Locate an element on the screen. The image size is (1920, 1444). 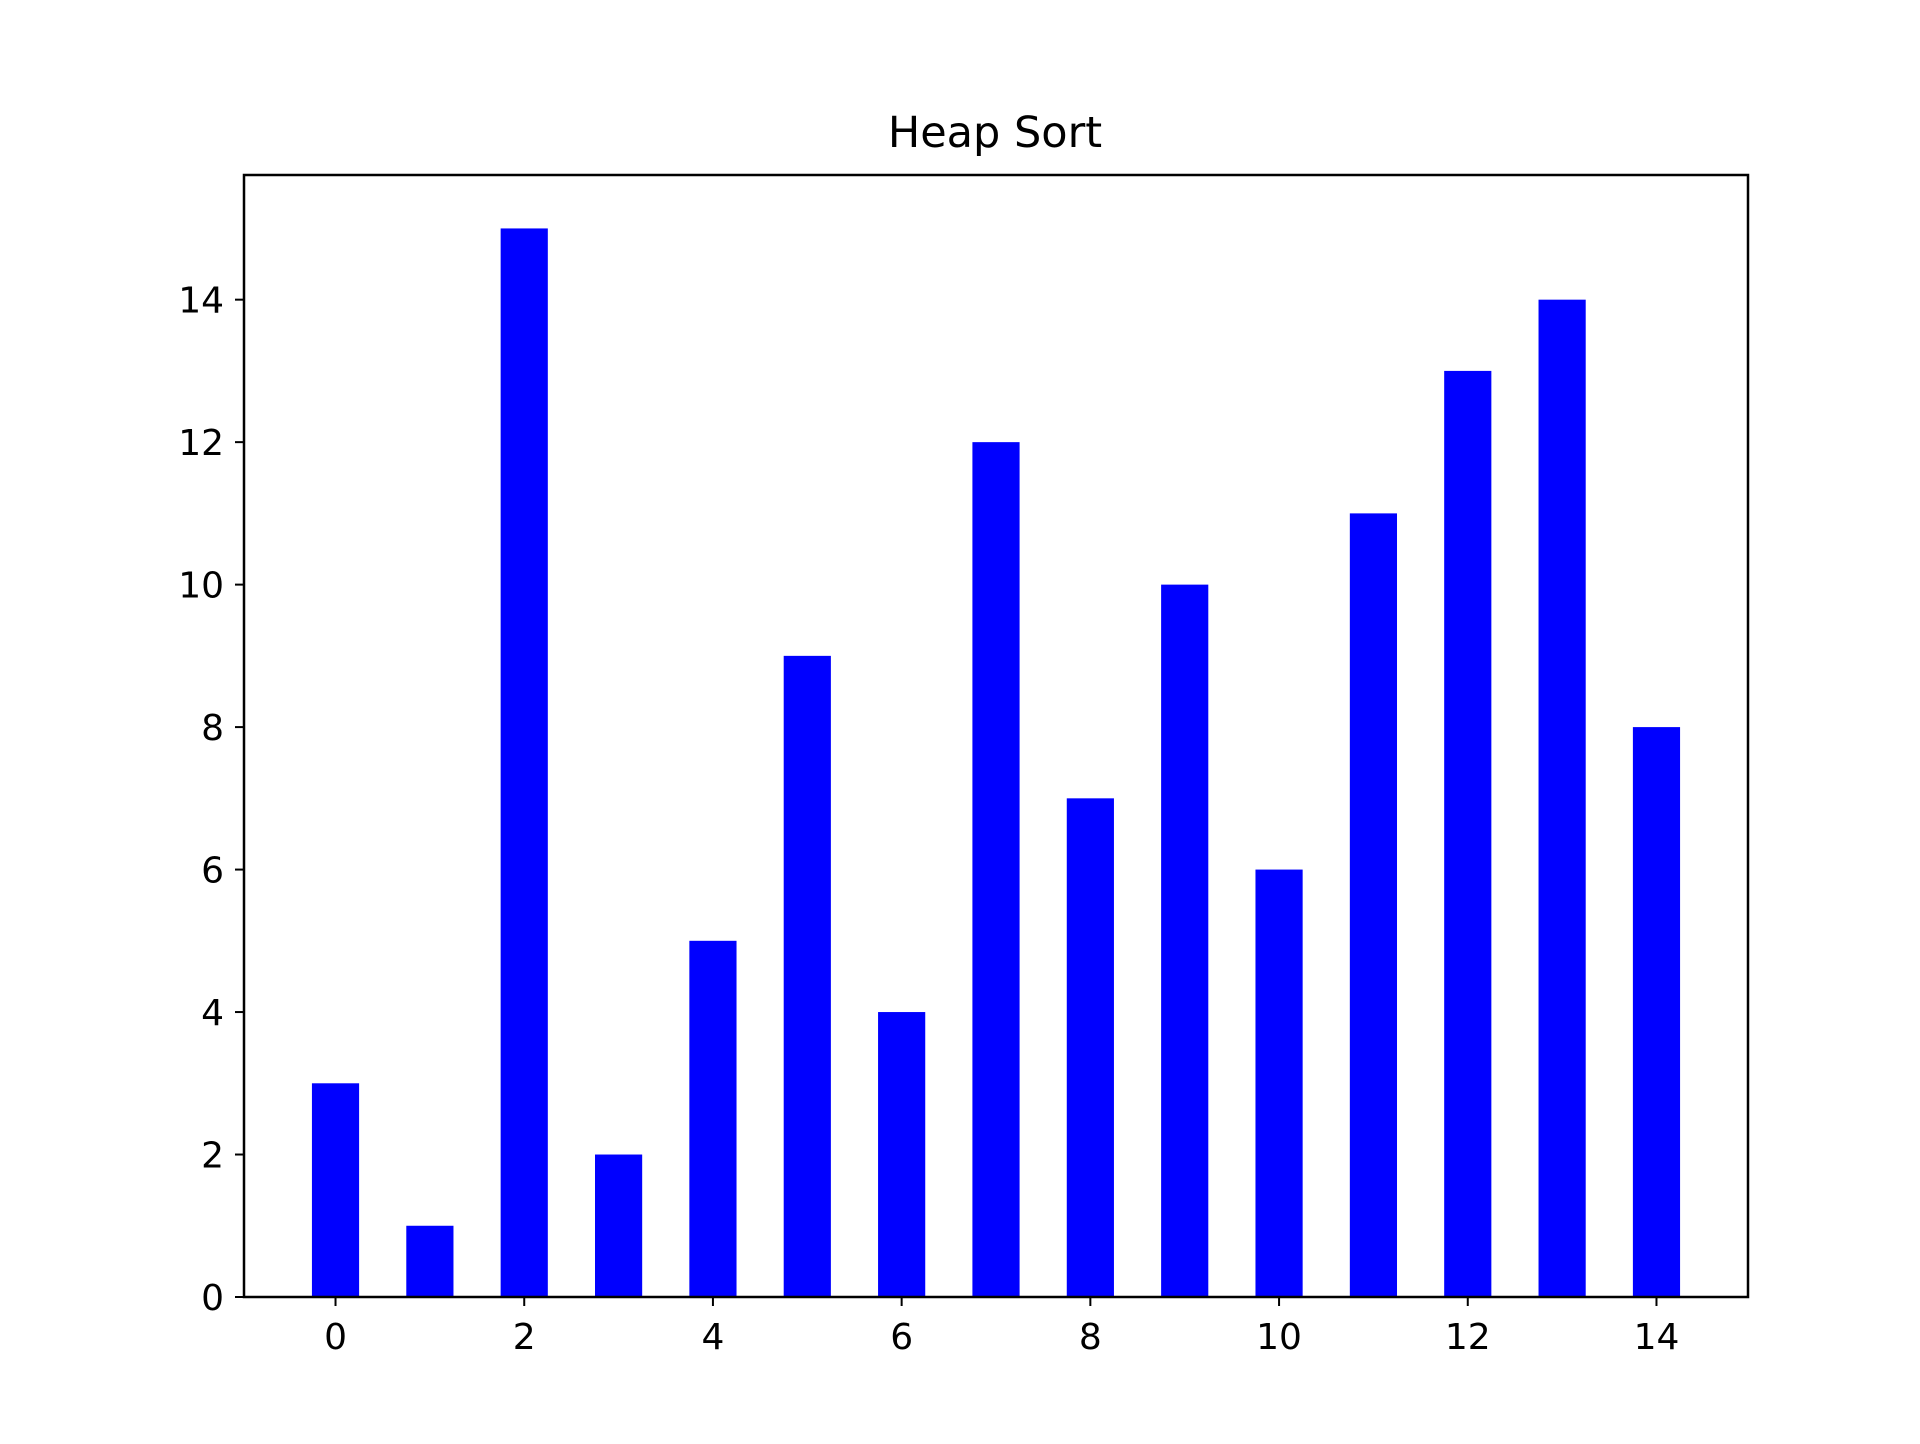
x-tick-label-8: 8 is located at coordinates (1090, 1337).